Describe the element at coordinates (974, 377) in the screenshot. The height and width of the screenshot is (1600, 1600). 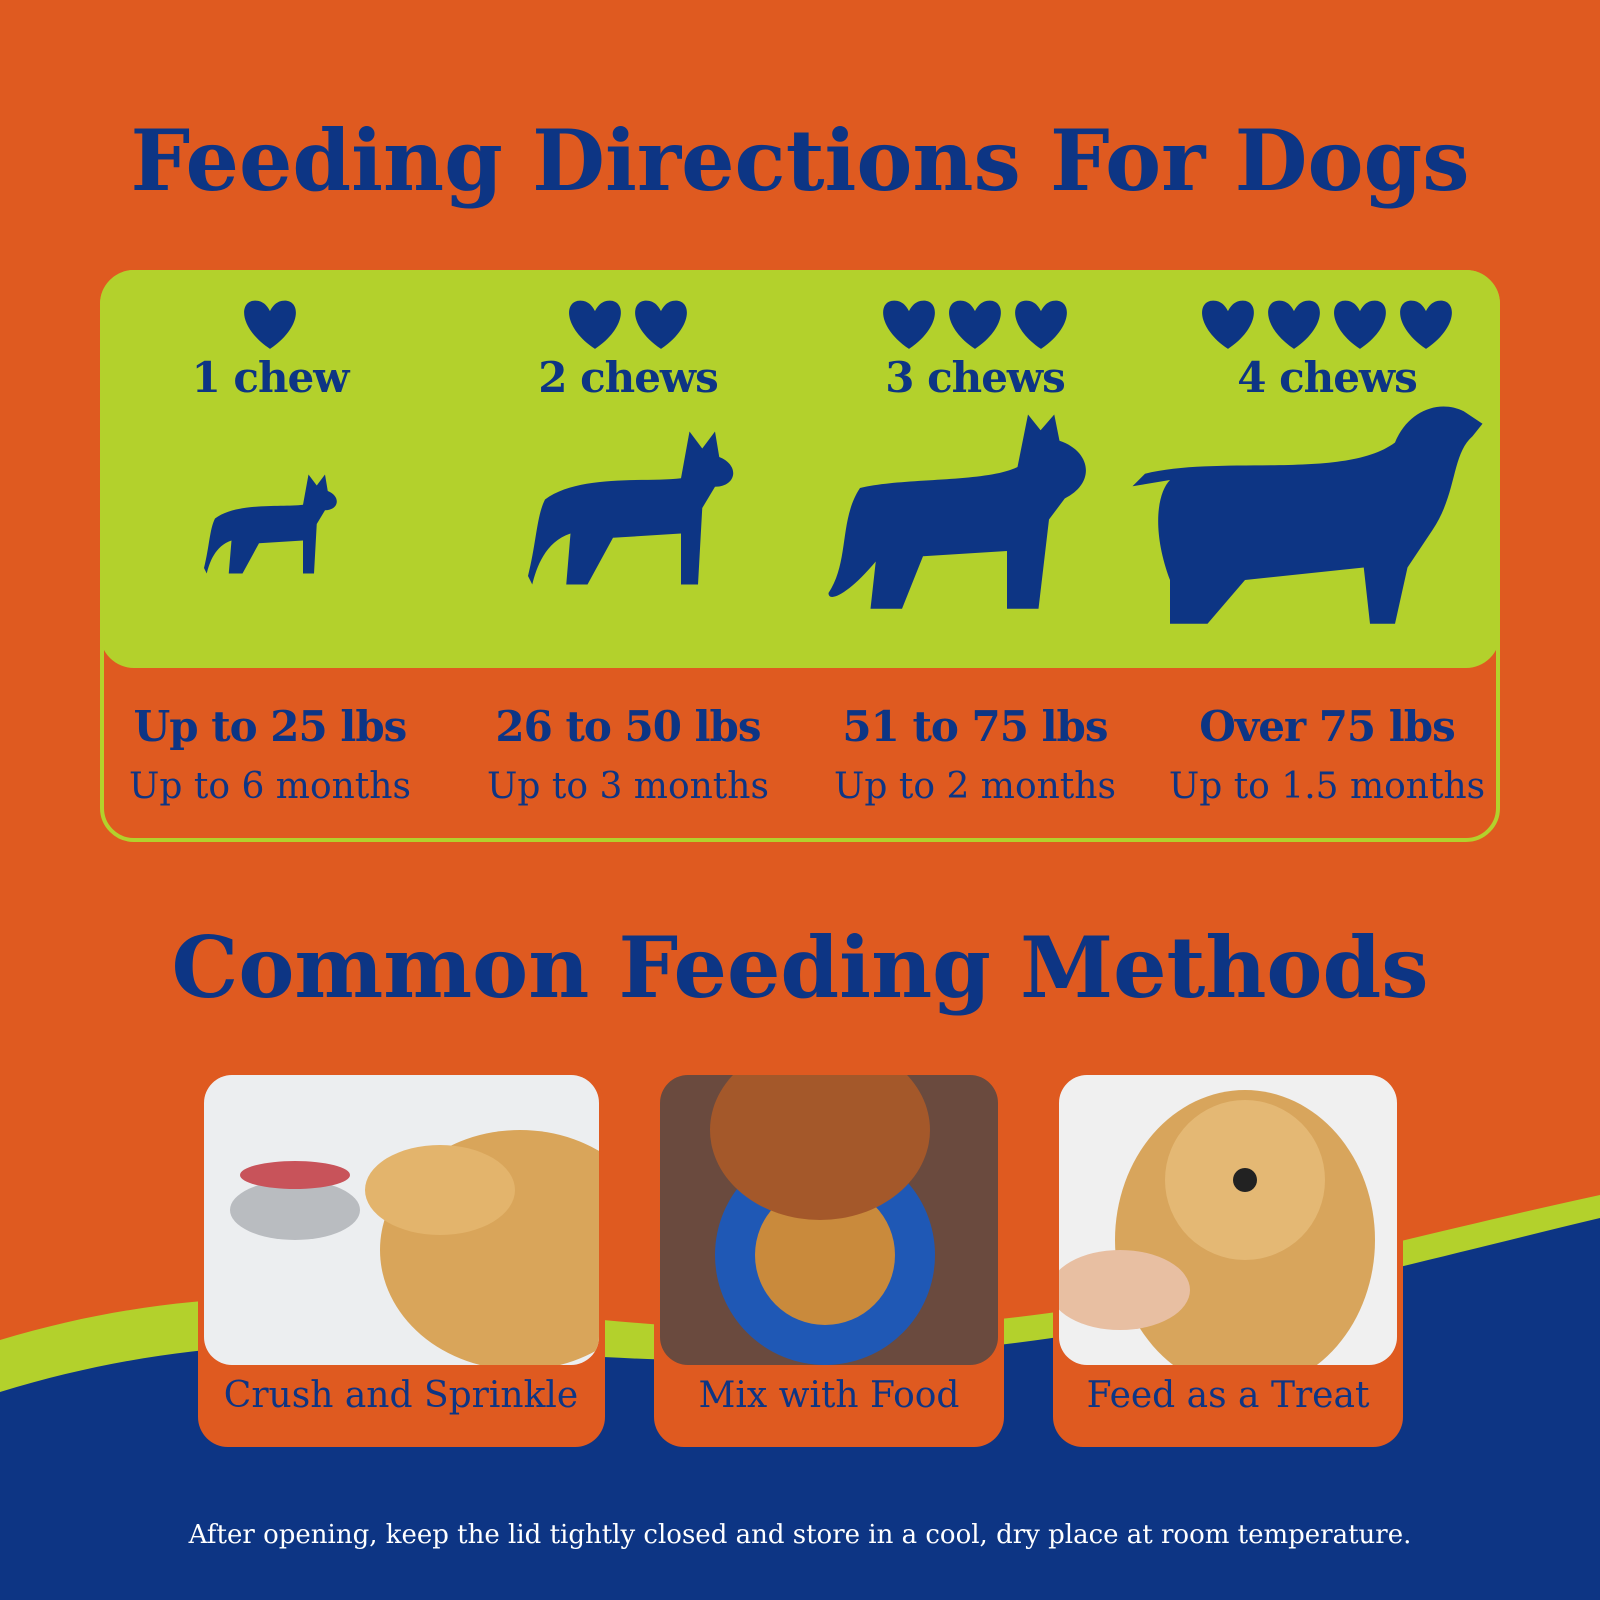
I see `chew-count: 3 chews` at that location.